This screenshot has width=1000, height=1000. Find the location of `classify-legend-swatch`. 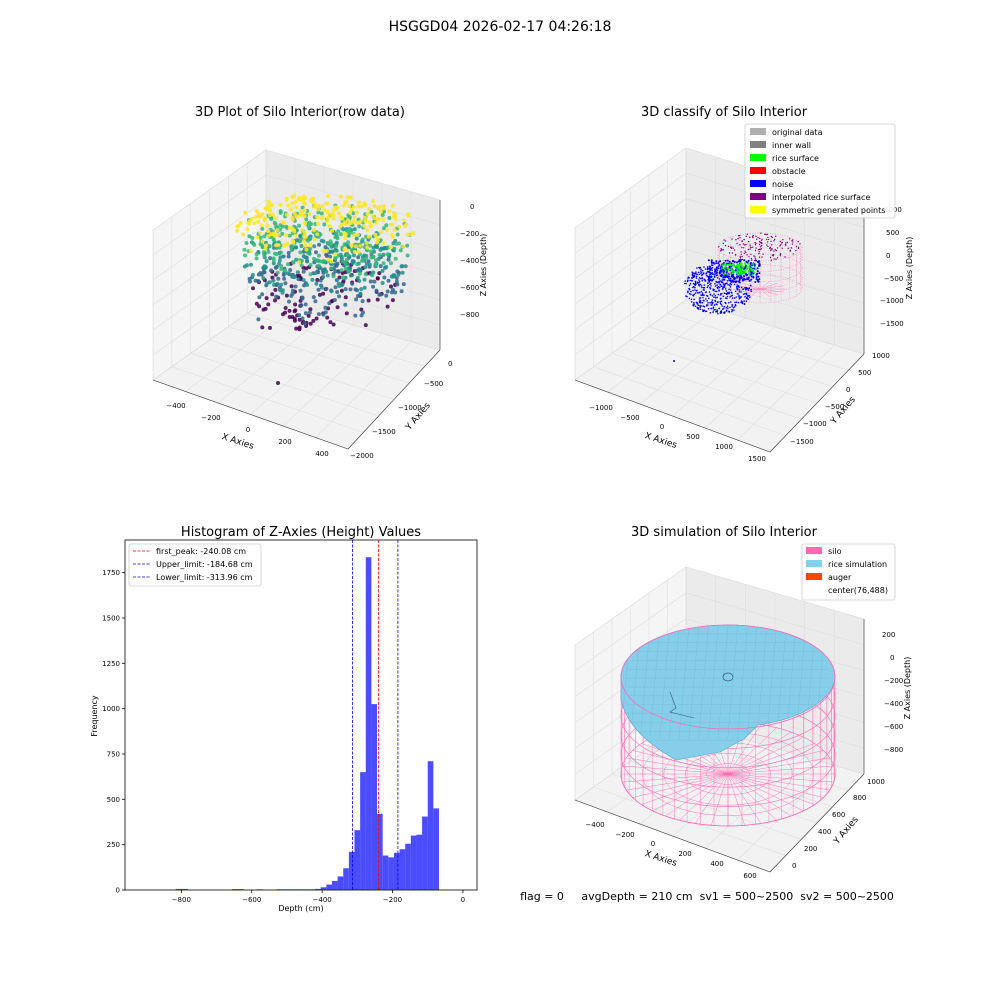

classify-legend-swatch is located at coordinates (758, 144).